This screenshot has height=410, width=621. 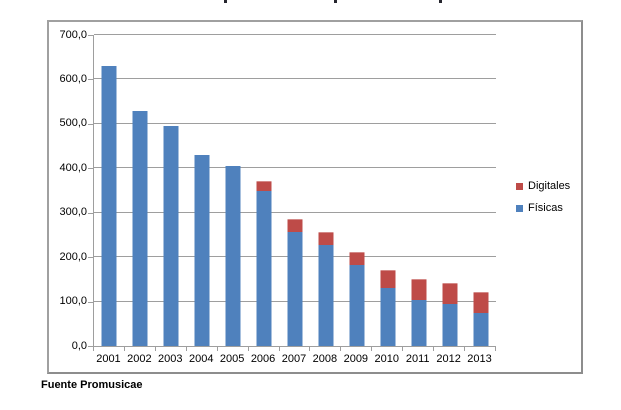 What do you see at coordinates (356, 359) in the screenshot?
I see `x-tick-label: 2009` at bounding box center [356, 359].